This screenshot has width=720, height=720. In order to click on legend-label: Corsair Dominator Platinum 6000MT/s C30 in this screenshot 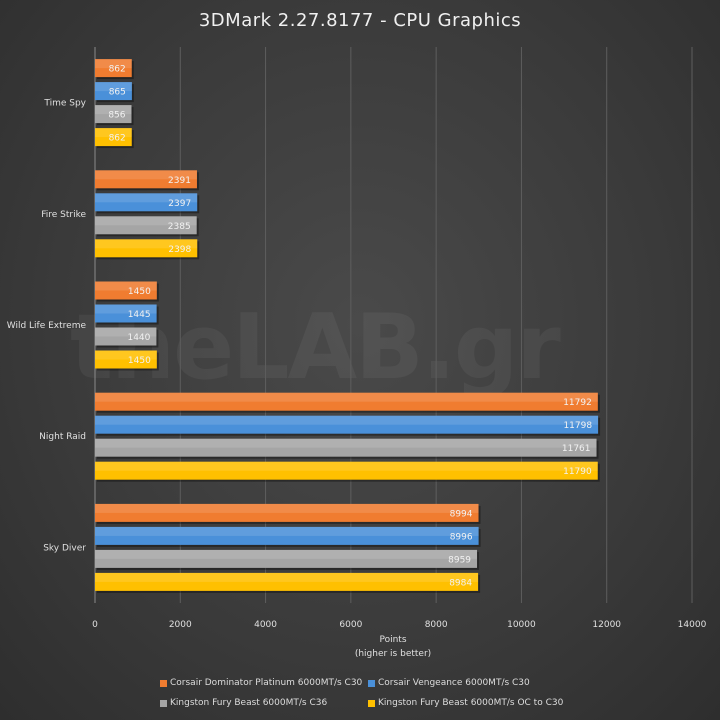, I will do `click(266, 683)`.